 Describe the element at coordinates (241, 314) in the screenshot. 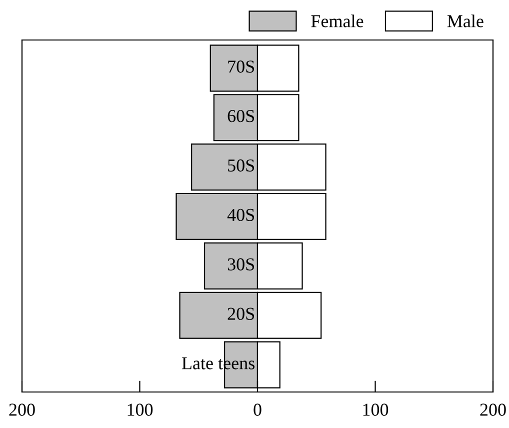

I see `y-tick-label: 20S` at that location.